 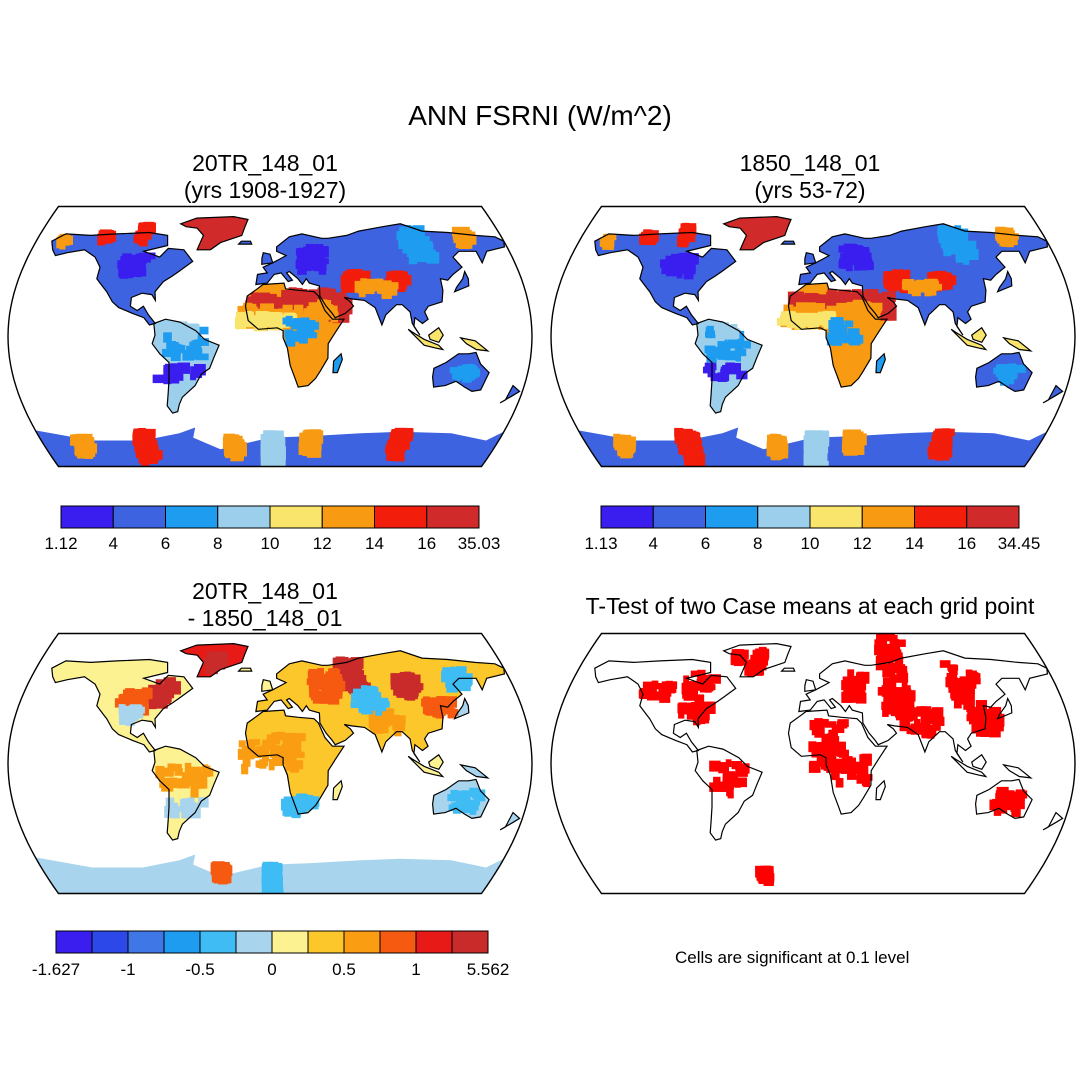 What do you see at coordinates (380, 706) in the screenshot?
I see `panel3-coastline-eu` at bounding box center [380, 706].